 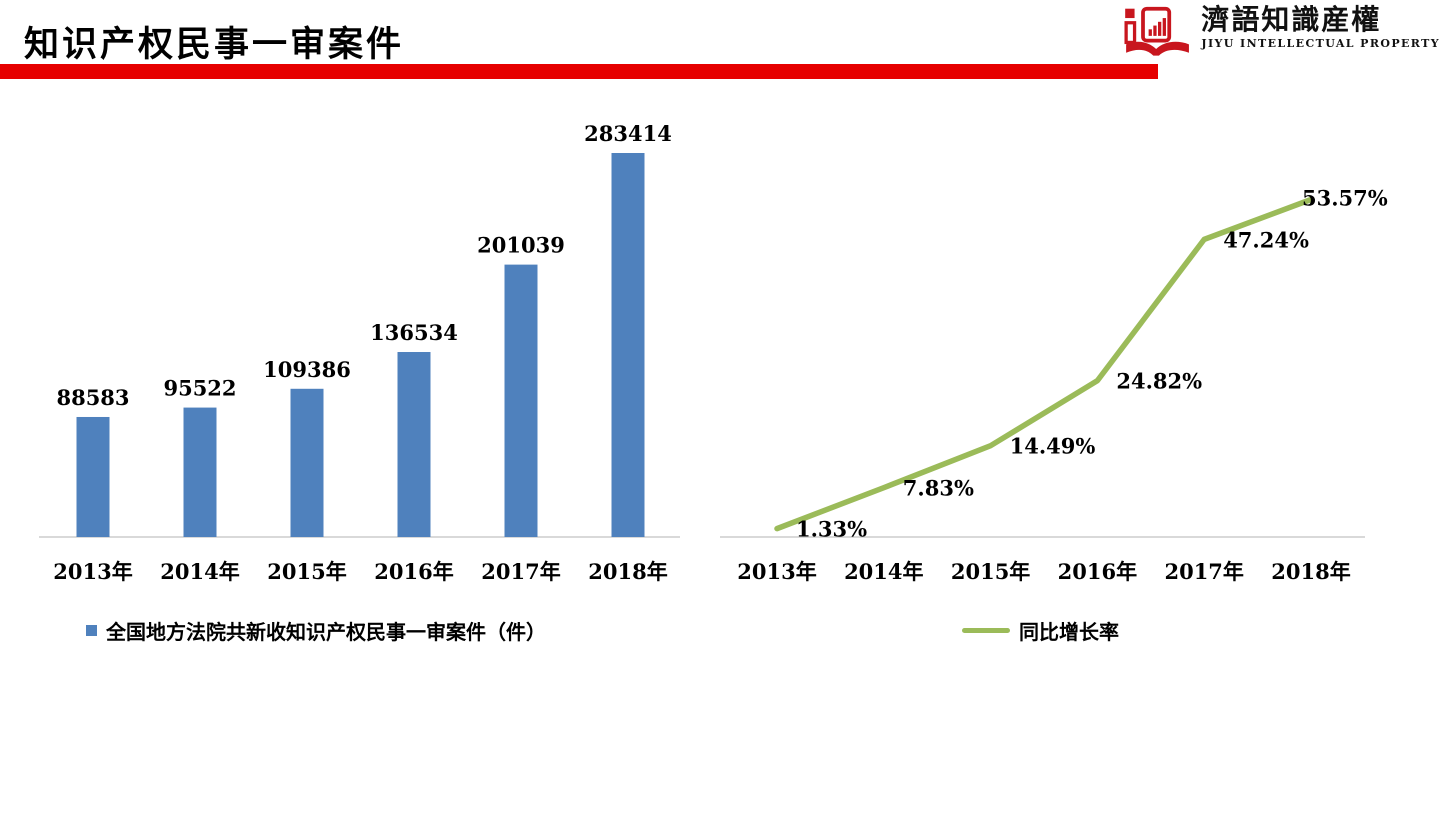 I want to click on line-legend-label: 同比增长率, so click(x=1069, y=632).